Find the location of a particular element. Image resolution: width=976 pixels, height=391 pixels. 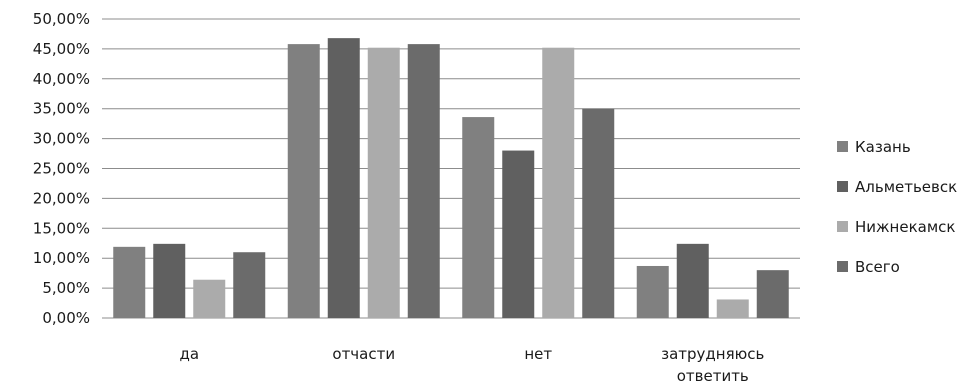

y-tick-label: 45,00% is located at coordinates (61, 49).